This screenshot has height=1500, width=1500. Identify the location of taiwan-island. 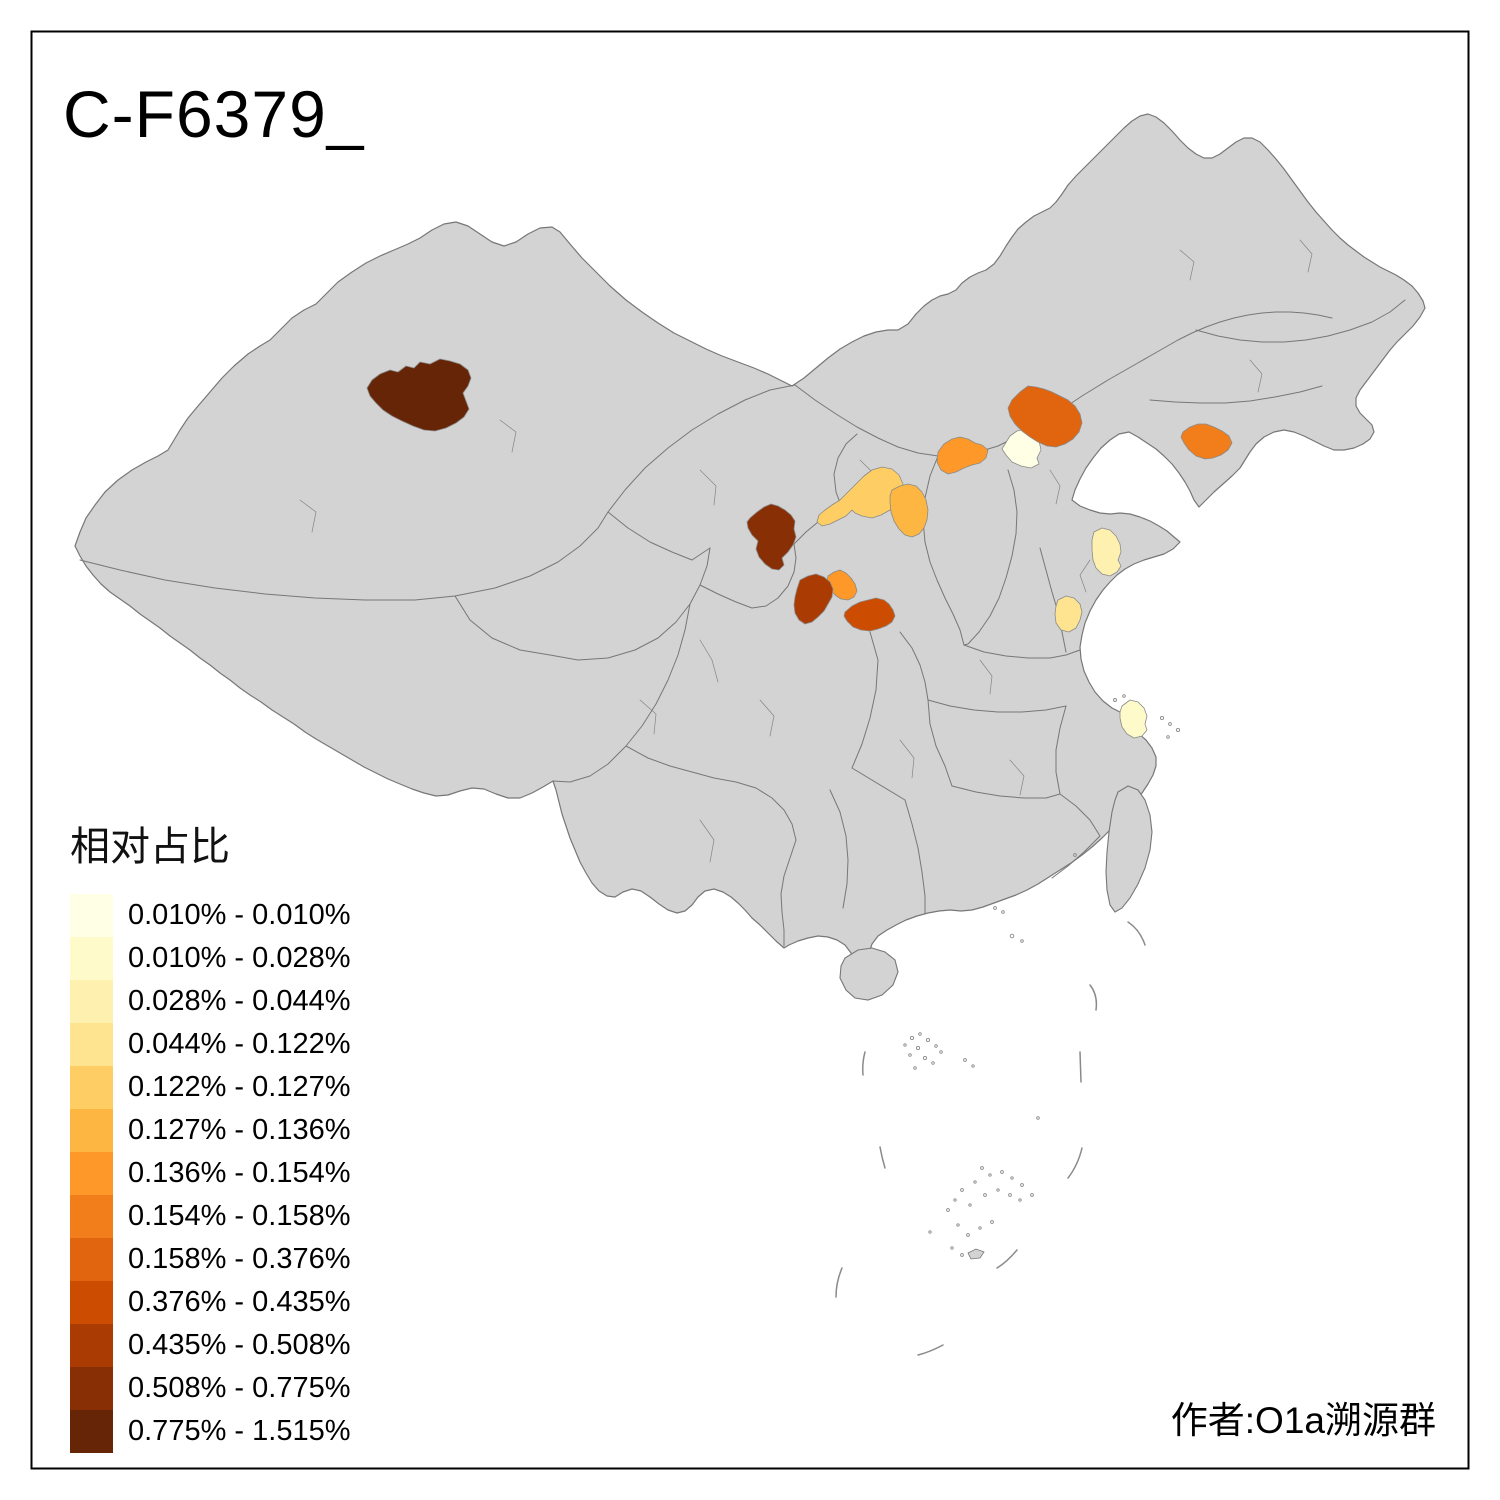
(1129, 849).